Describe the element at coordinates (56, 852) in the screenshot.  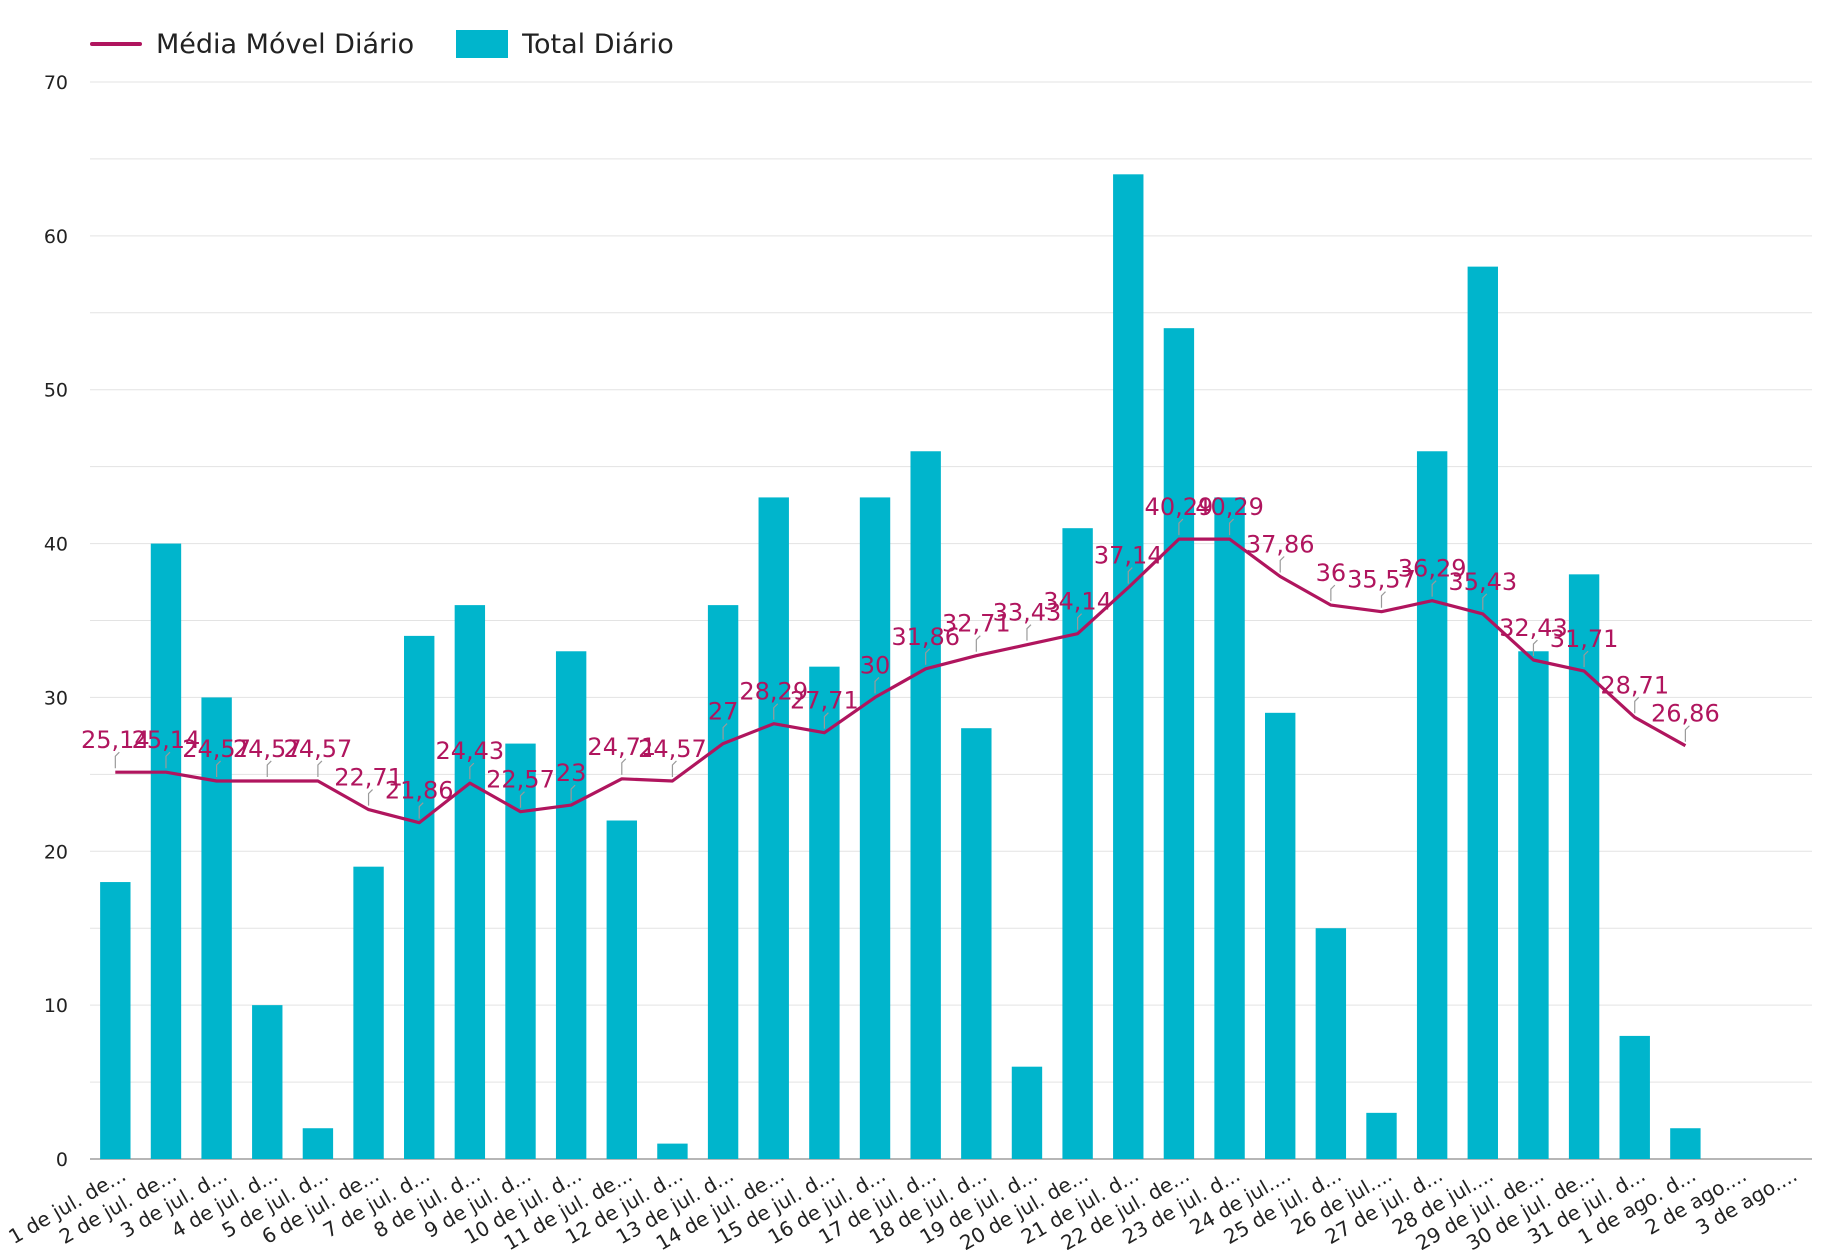
I see `y-tick-label: 20` at that location.